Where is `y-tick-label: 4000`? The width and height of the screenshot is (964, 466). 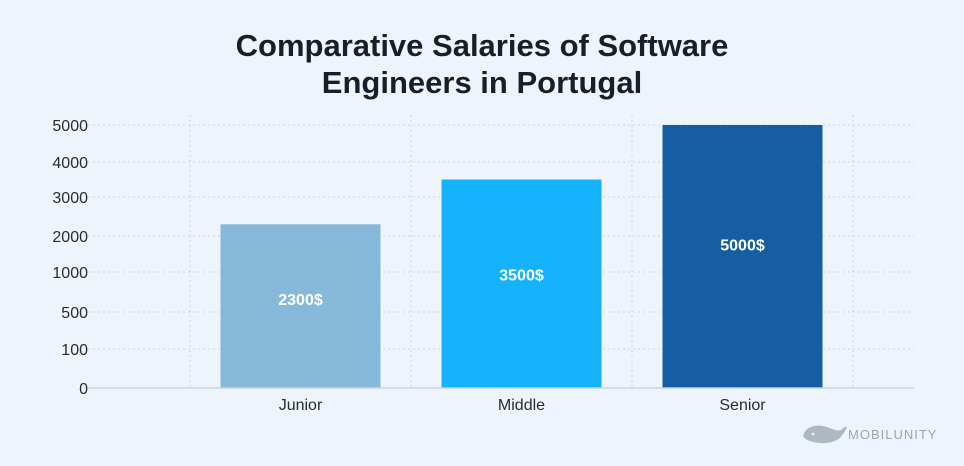
y-tick-label: 4000 is located at coordinates (70, 163).